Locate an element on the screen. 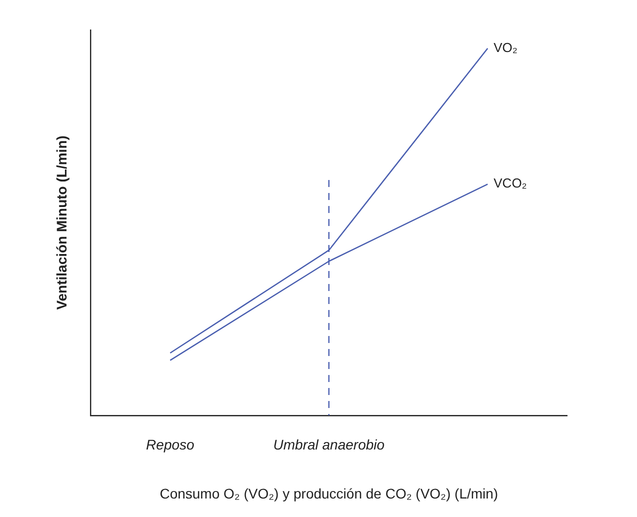 This screenshot has height=517, width=637. x-tick-label: Reposo is located at coordinates (170, 444).